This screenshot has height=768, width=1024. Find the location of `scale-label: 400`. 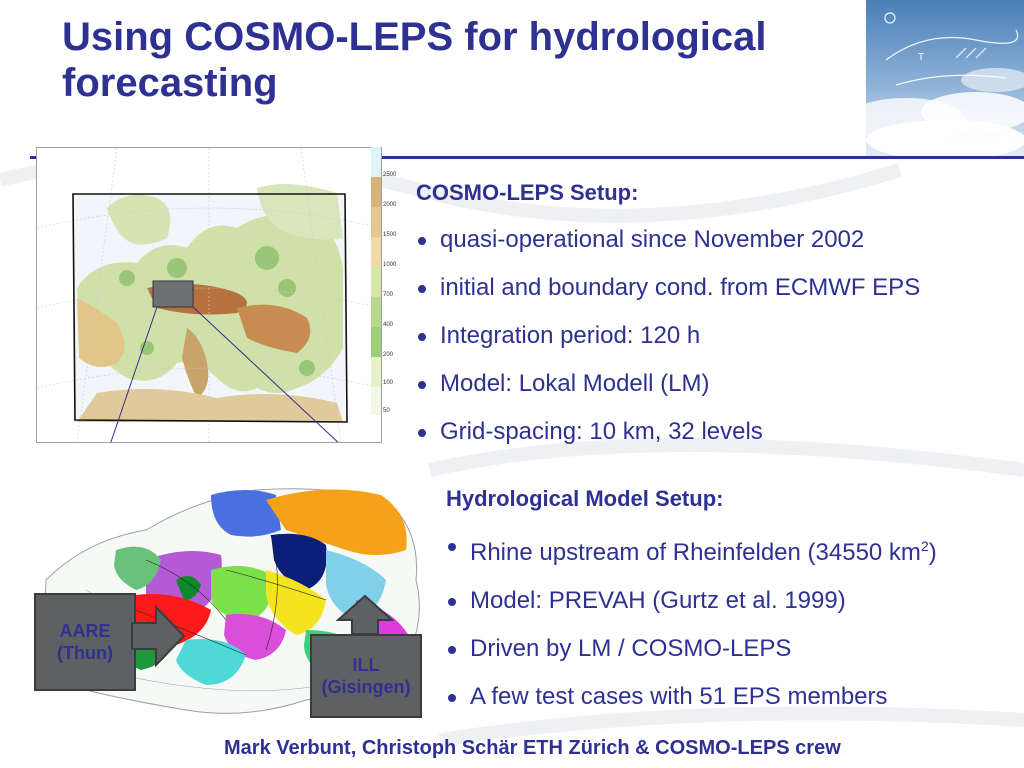

scale-label: 400 is located at coordinates (388, 325).